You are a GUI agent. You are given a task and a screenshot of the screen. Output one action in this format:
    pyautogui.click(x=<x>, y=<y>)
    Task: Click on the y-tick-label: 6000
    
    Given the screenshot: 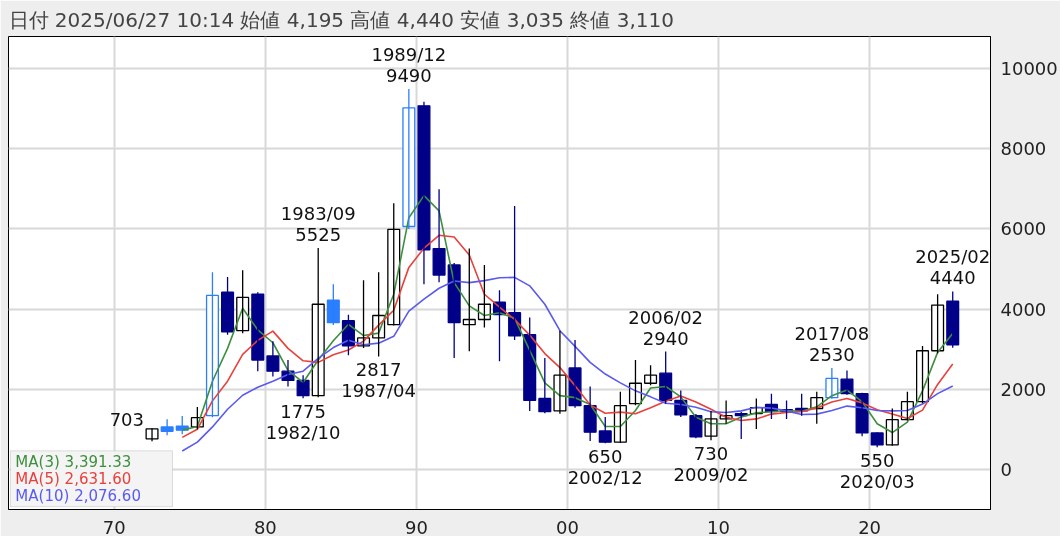 What is the action you would take?
    pyautogui.click(x=1023, y=229)
    